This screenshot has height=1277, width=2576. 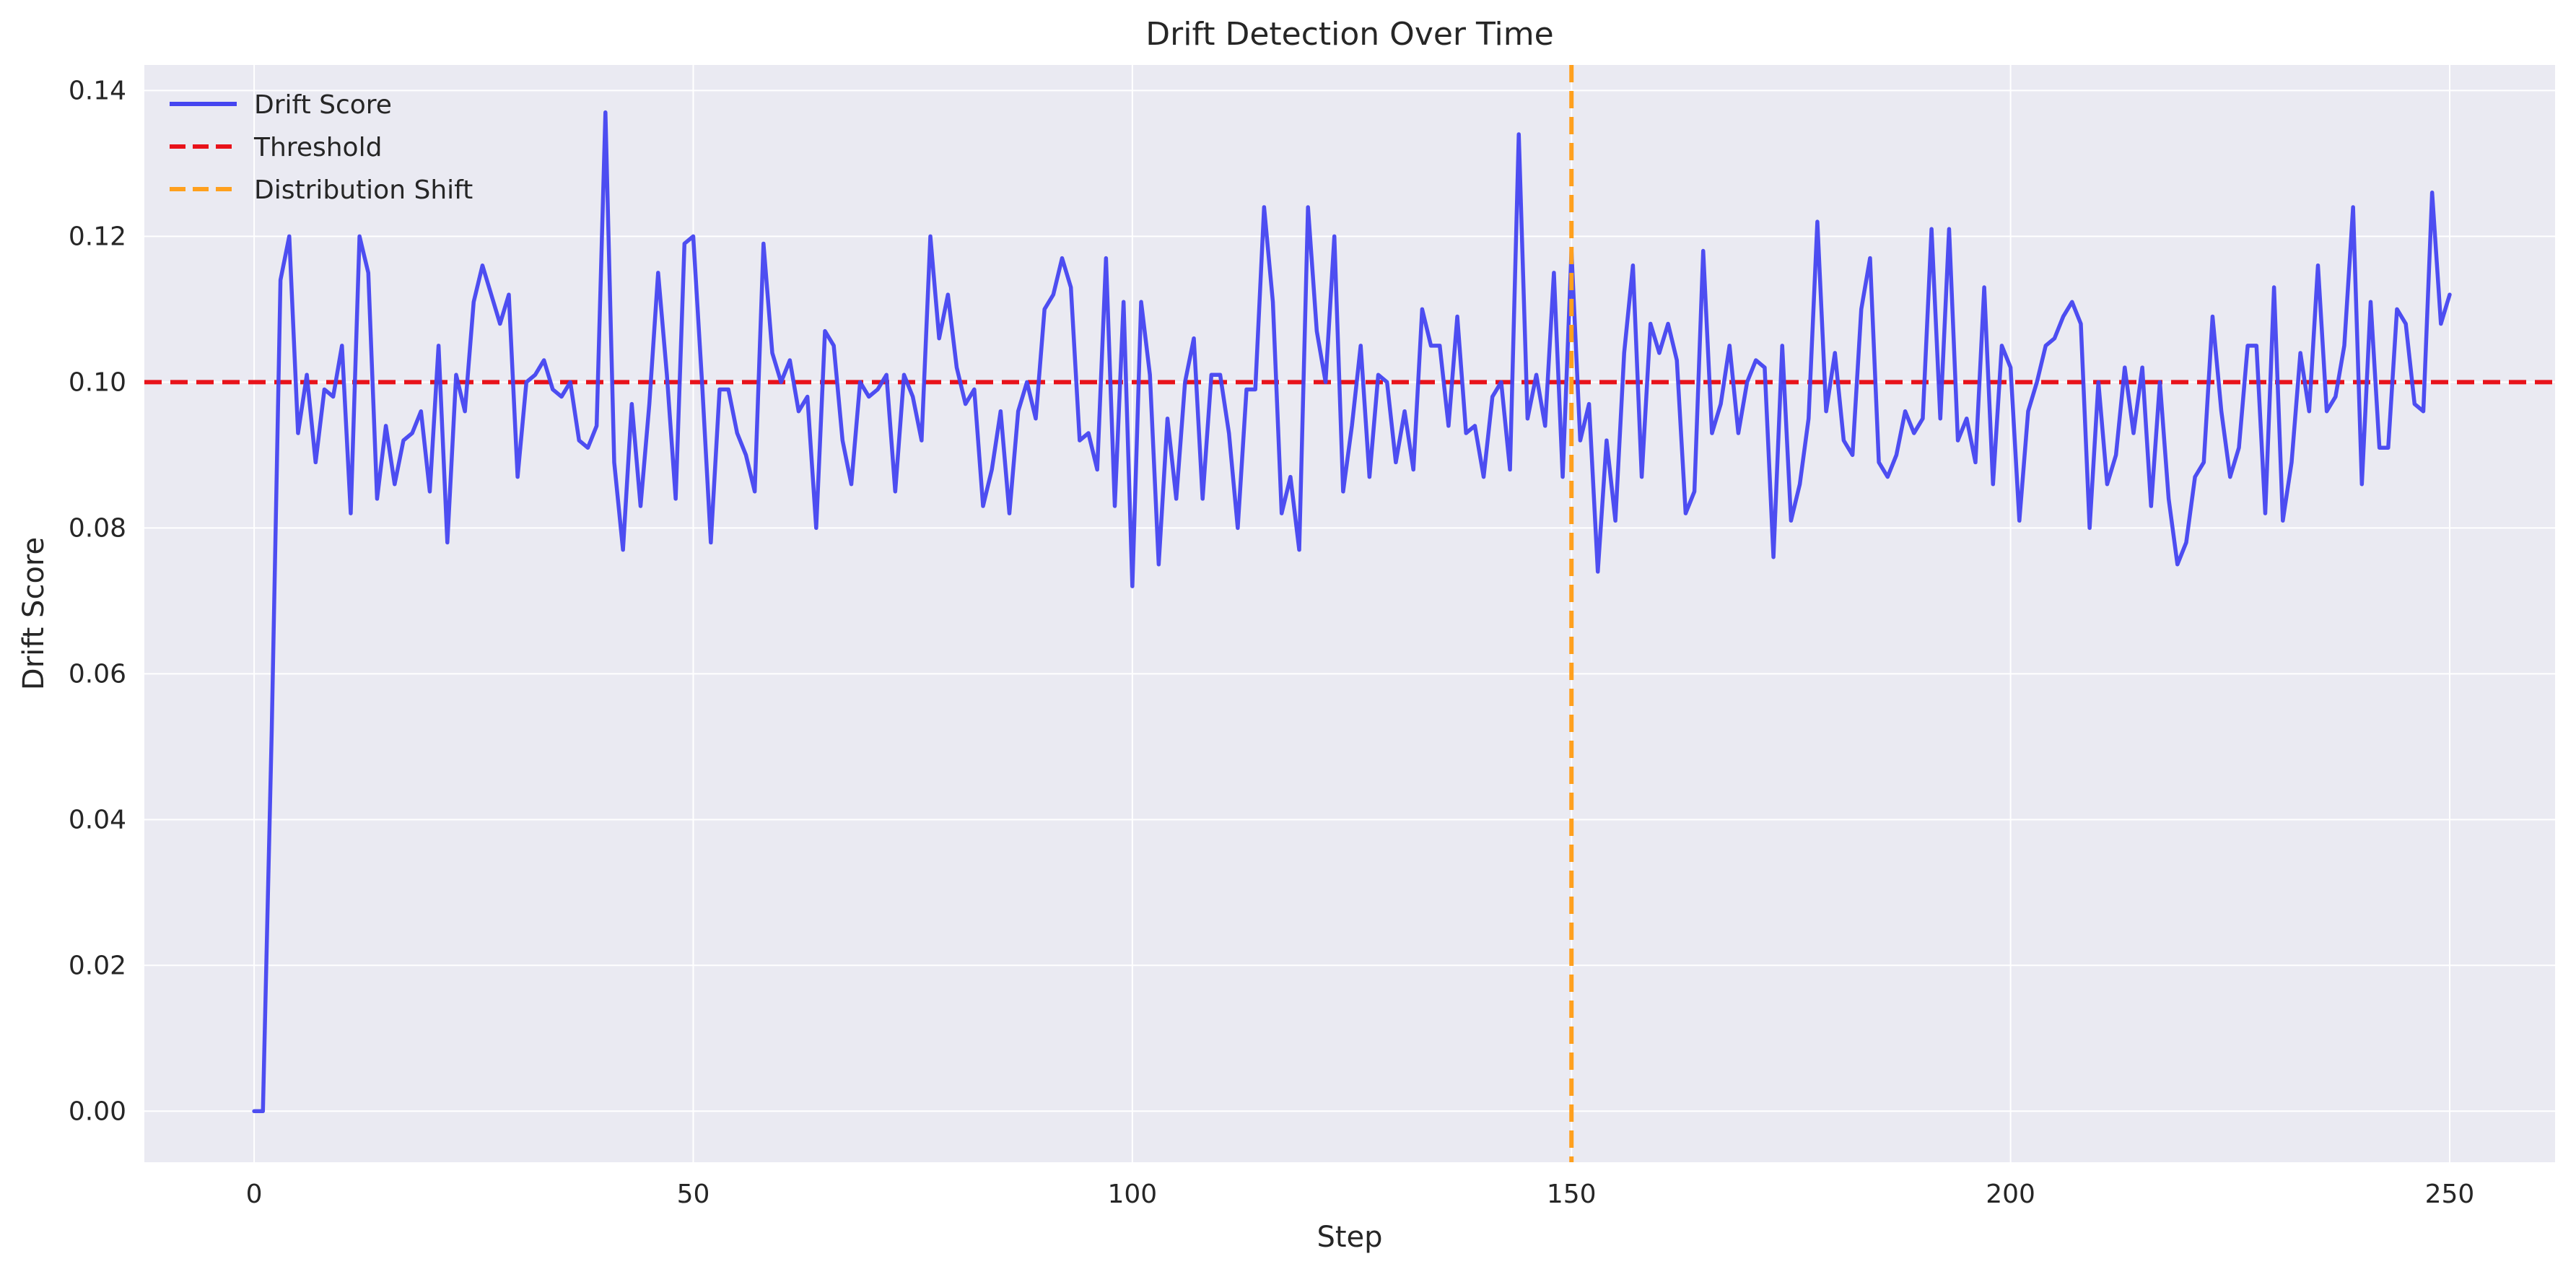 What do you see at coordinates (1132, 1194) in the screenshot?
I see `x-tick-label: 100` at bounding box center [1132, 1194].